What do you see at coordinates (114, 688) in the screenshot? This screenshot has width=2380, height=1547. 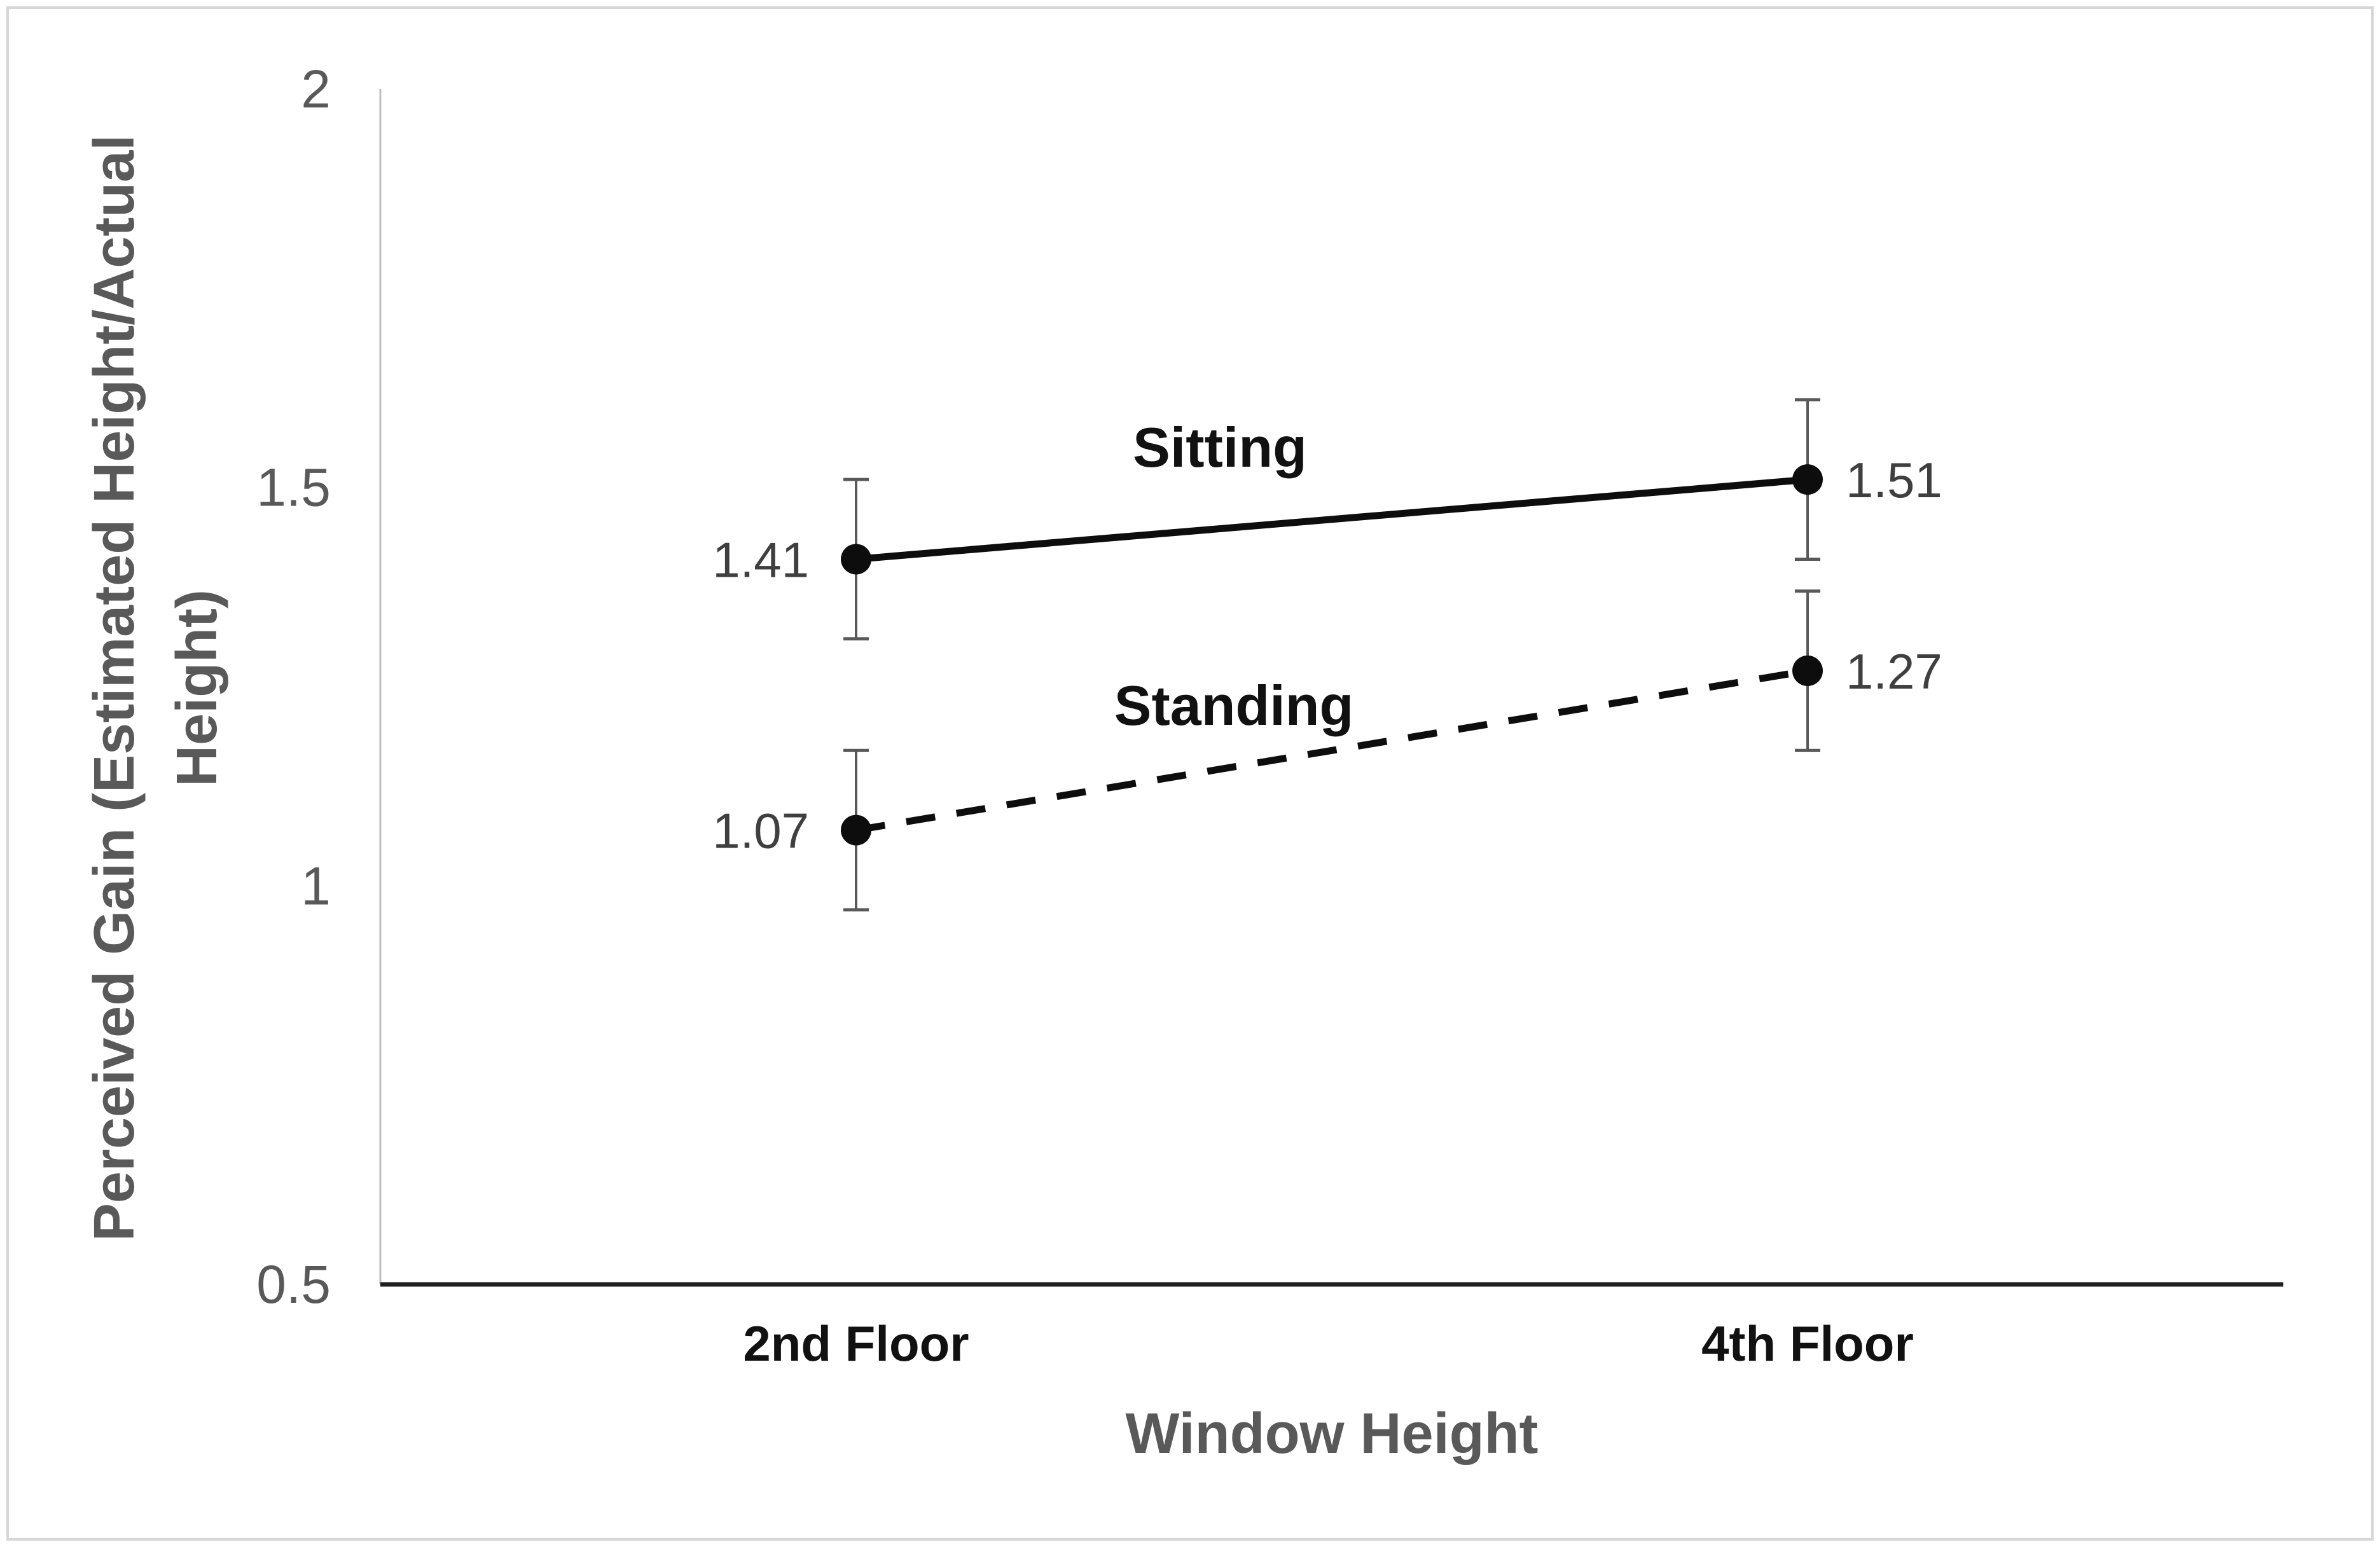 I see `y-axis-title-line1: Perceived Gain (Estimated Height/Actual` at bounding box center [114, 688].